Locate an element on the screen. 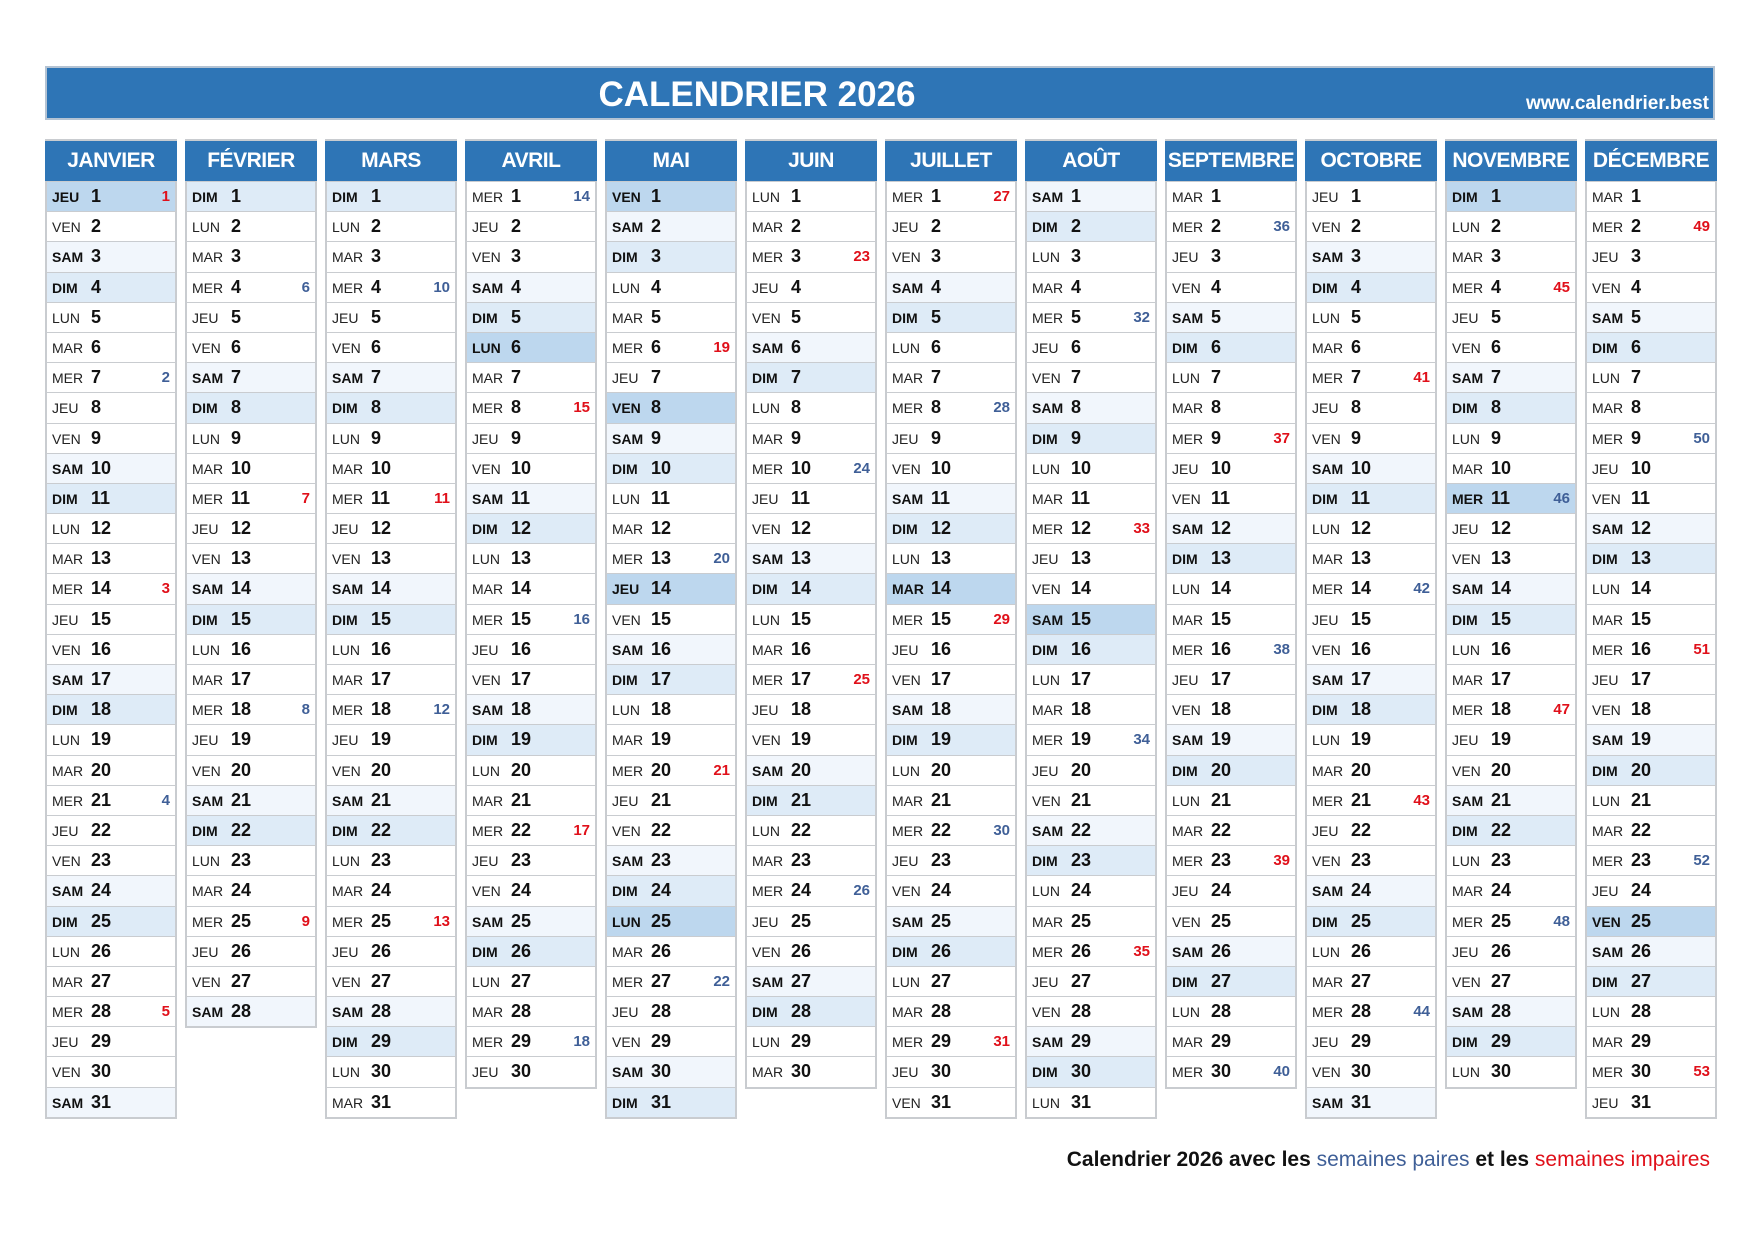 This screenshot has height=1240, width=1754. day-row: MER 4 10 is located at coordinates (391, 286).